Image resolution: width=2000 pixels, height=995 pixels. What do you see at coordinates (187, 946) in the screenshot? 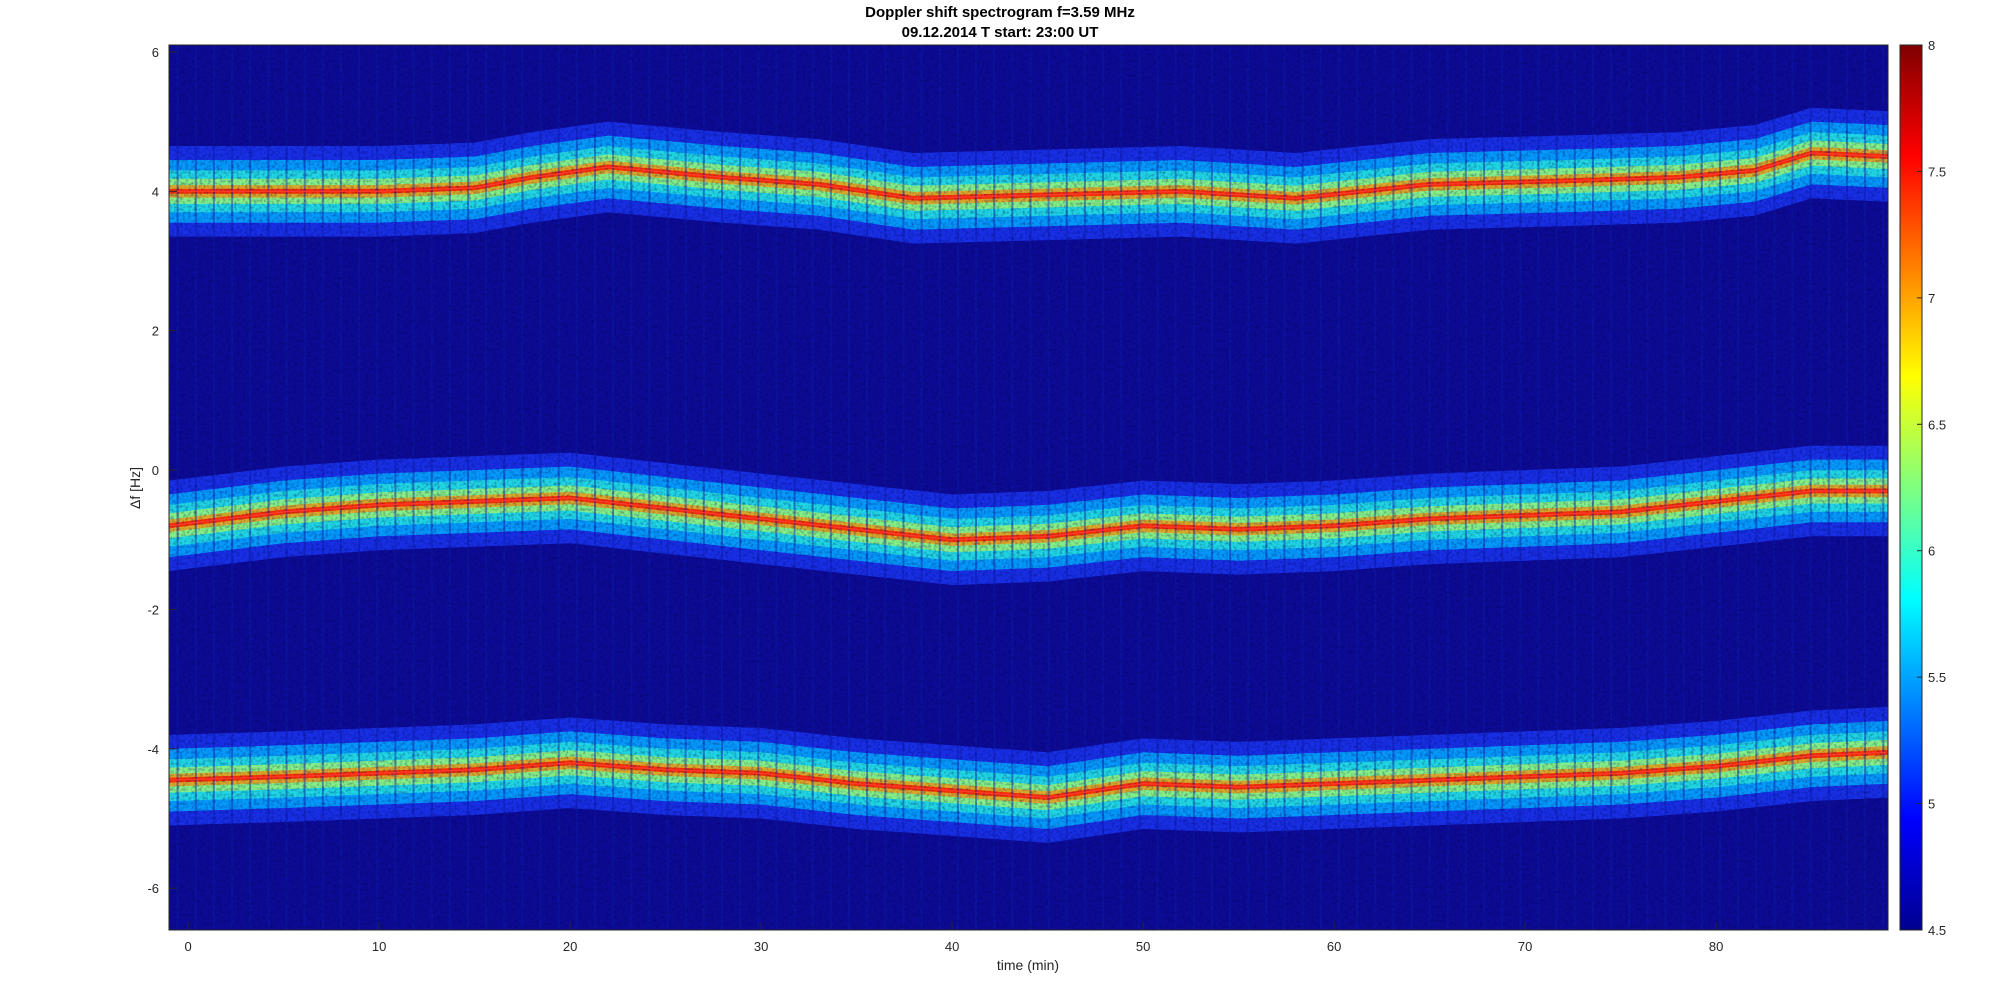
I see `x-tick-label: 0` at bounding box center [187, 946].